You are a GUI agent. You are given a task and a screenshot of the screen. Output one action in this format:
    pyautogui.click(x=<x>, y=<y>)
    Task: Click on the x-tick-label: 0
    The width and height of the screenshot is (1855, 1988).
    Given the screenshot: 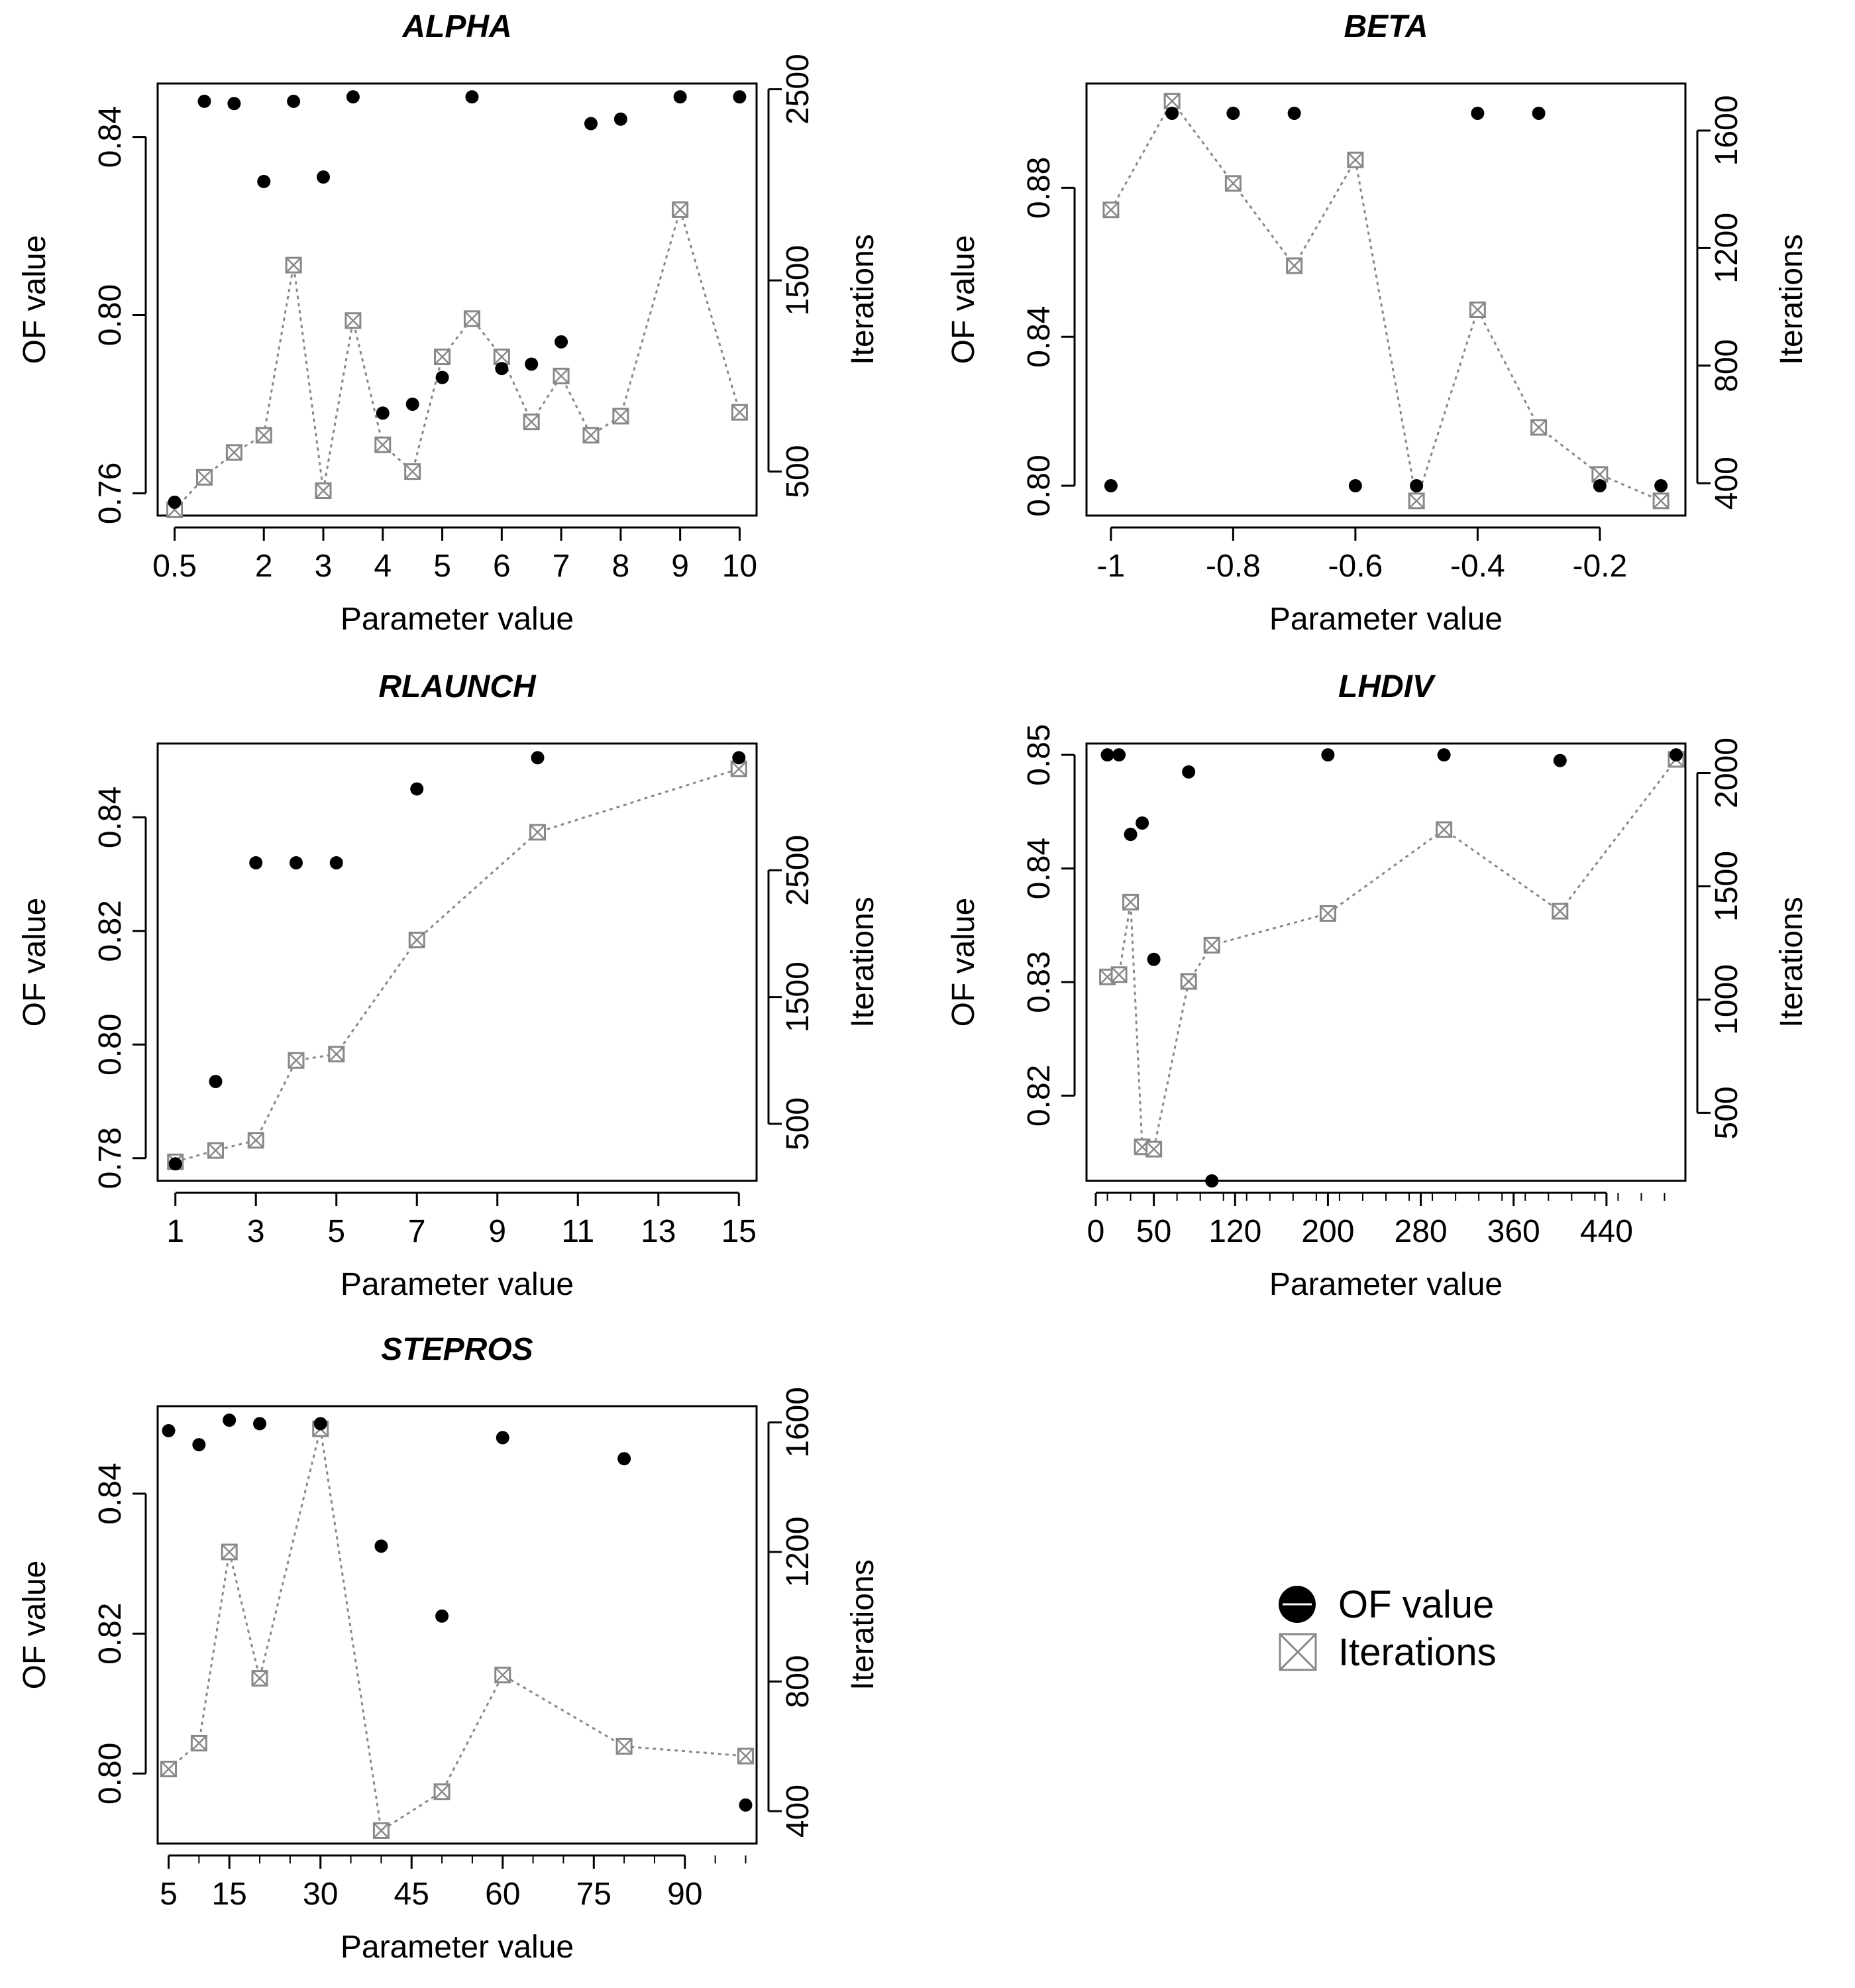 What is the action you would take?
    pyautogui.click(x=1096, y=1231)
    